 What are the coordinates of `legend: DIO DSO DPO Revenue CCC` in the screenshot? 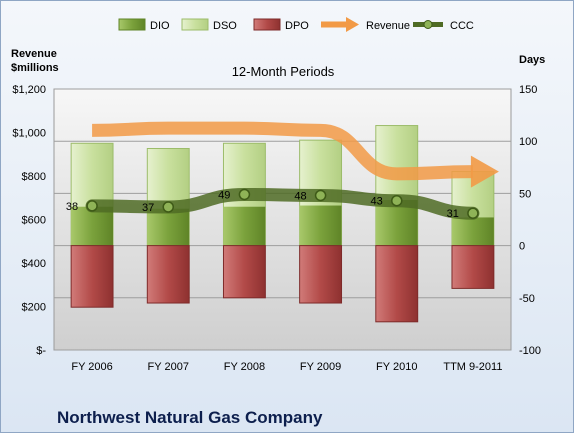 It's located at (296, 24).